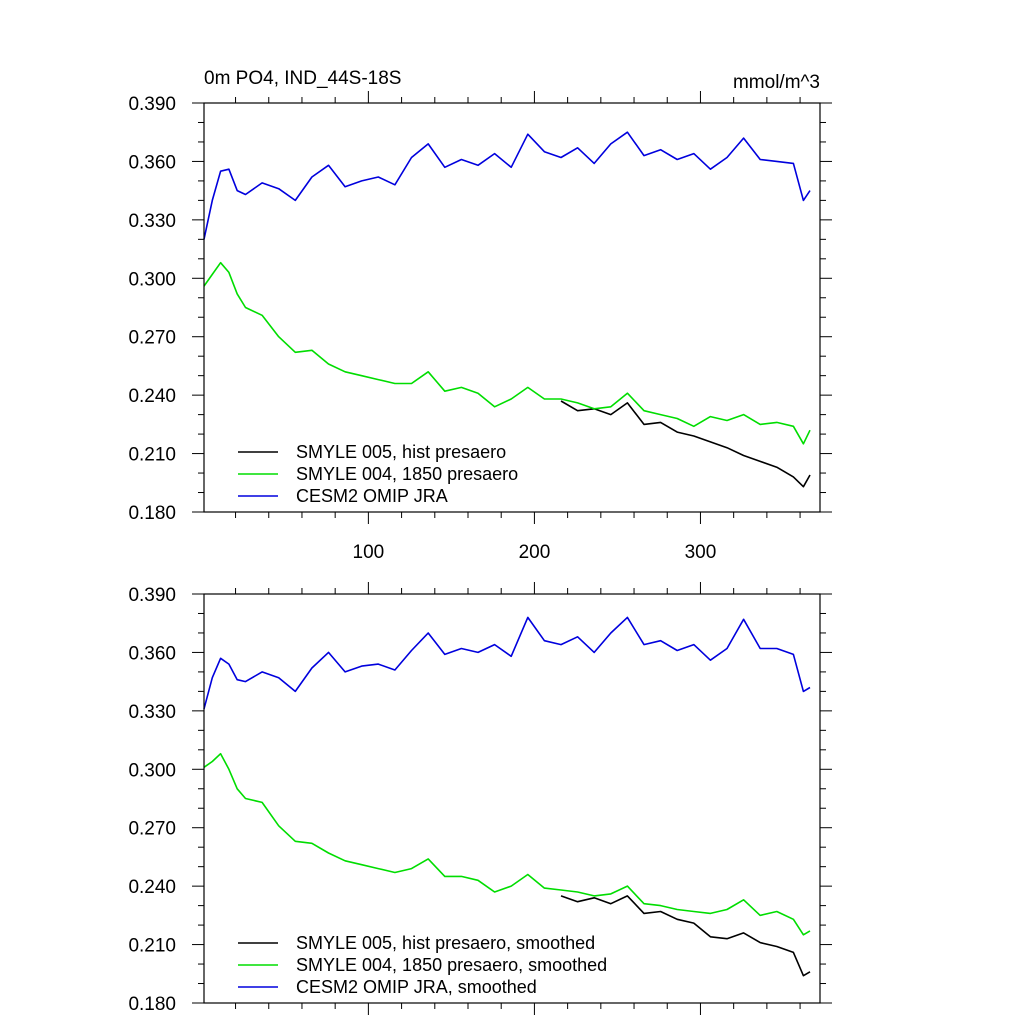 This screenshot has height=1024, width=1024. Describe the element at coordinates (302, 78) in the screenshot. I see `top-panel-title: 0m PO4, IND_44S-18S` at that location.